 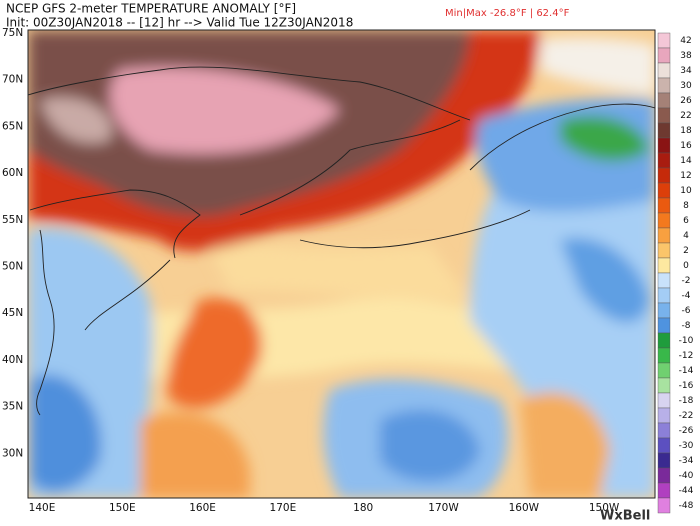 What do you see at coordinates (122, 508) in the screenshot?
I see `lon-label: 150E` at bounding box center [122, 508].